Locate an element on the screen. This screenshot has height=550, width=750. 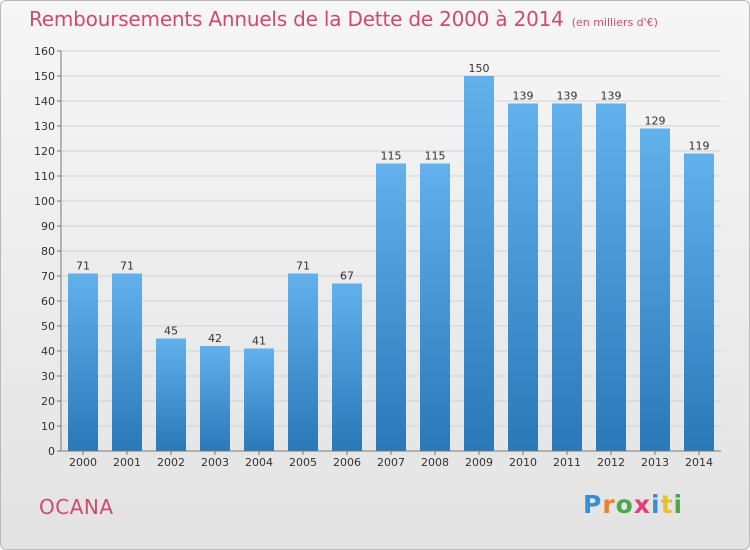
bar-2005 is located at coordinates (303, 362).